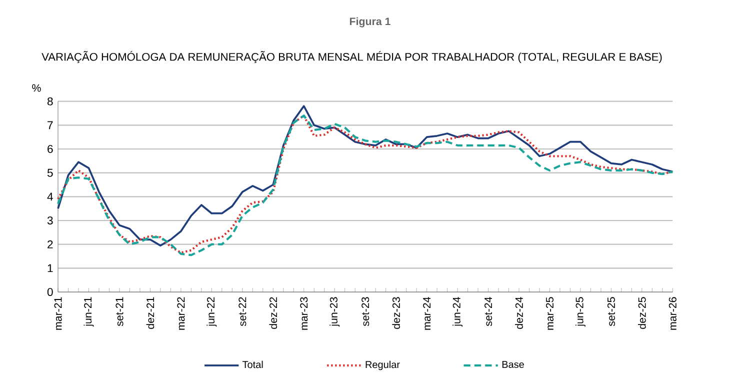  I want to click on chart-subtitle: VARIAÇÃO HOMÓLOGA DA REMUNERAÇÃO BRUTA MENSAL MÉDIA POR TRABALHADOR (TOTAL, REGULAR E BASE), so click(352, 57).